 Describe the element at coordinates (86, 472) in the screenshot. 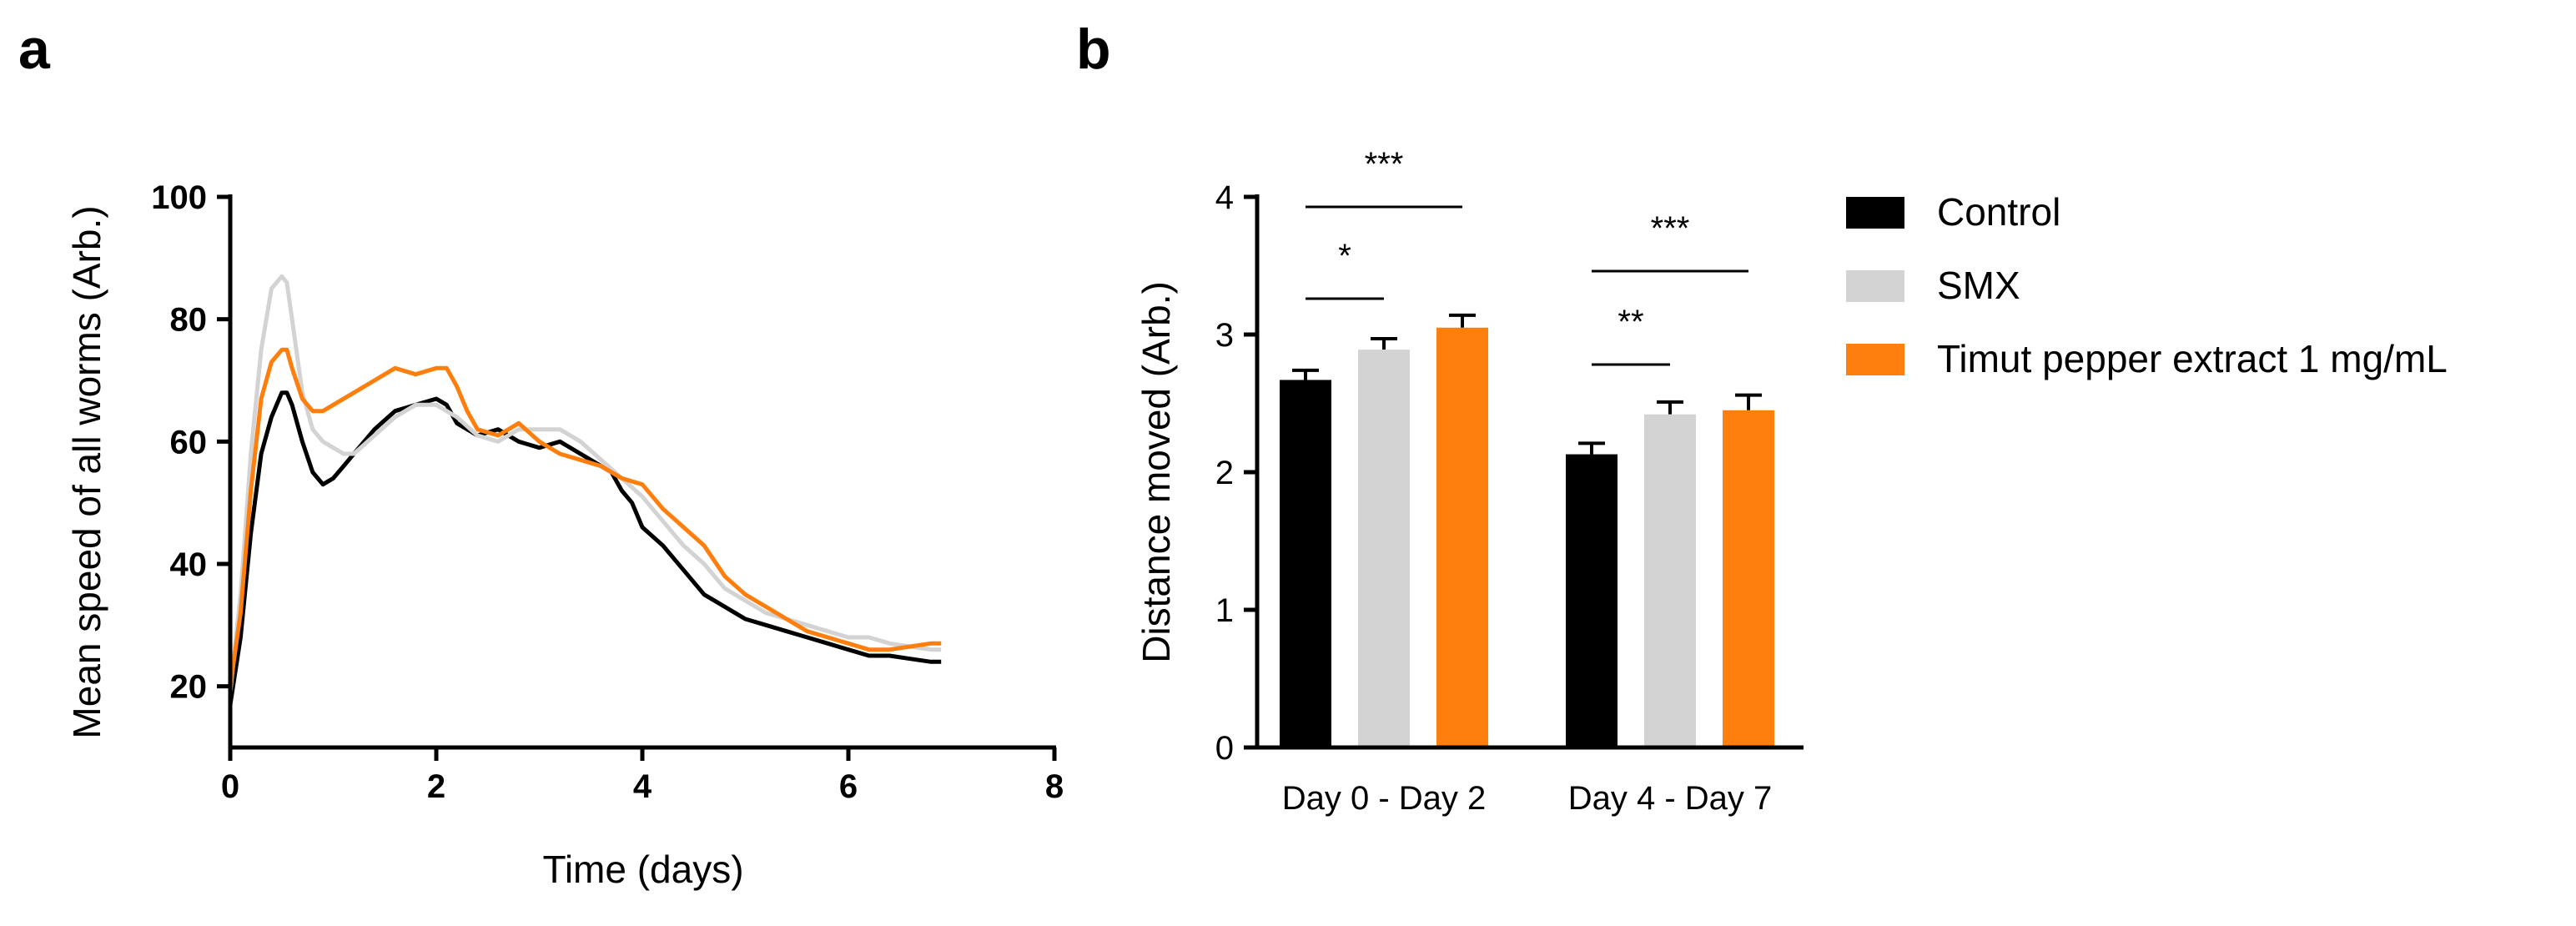

I see `y-axis-title: Mean speed of all worms (Arb.)` at that location.